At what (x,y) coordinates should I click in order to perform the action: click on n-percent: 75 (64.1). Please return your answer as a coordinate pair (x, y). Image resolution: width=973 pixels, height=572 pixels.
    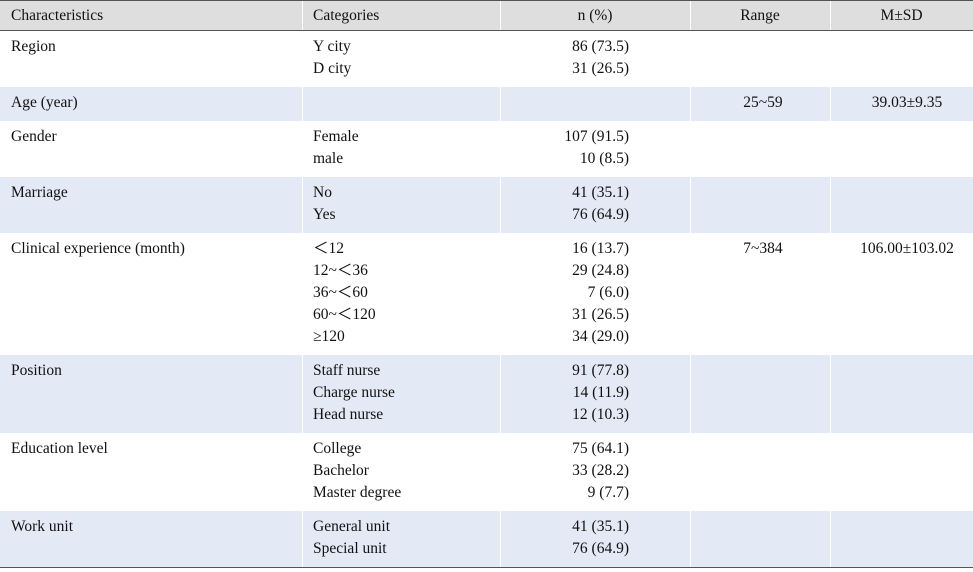
    Looking at the image, I should click on (600, 448).